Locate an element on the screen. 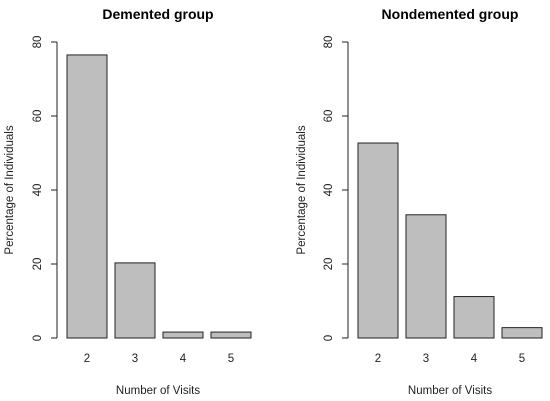 This screenshot has height=401, width=550. chart-title: Nondemented group is located at coordinates (450, 14).